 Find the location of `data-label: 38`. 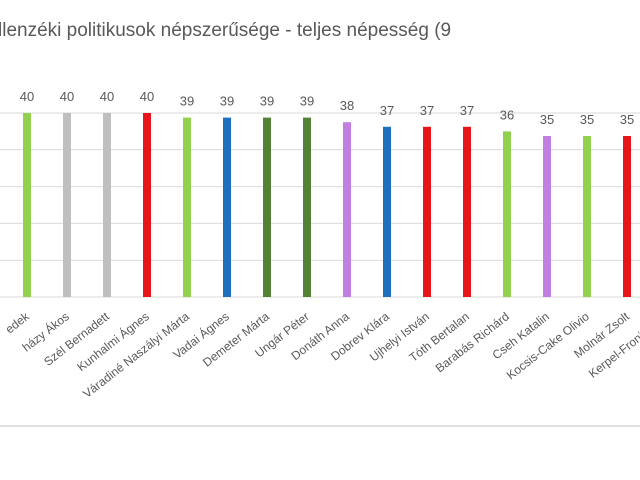

data-label: 38 is located at coordinates (347, 105).